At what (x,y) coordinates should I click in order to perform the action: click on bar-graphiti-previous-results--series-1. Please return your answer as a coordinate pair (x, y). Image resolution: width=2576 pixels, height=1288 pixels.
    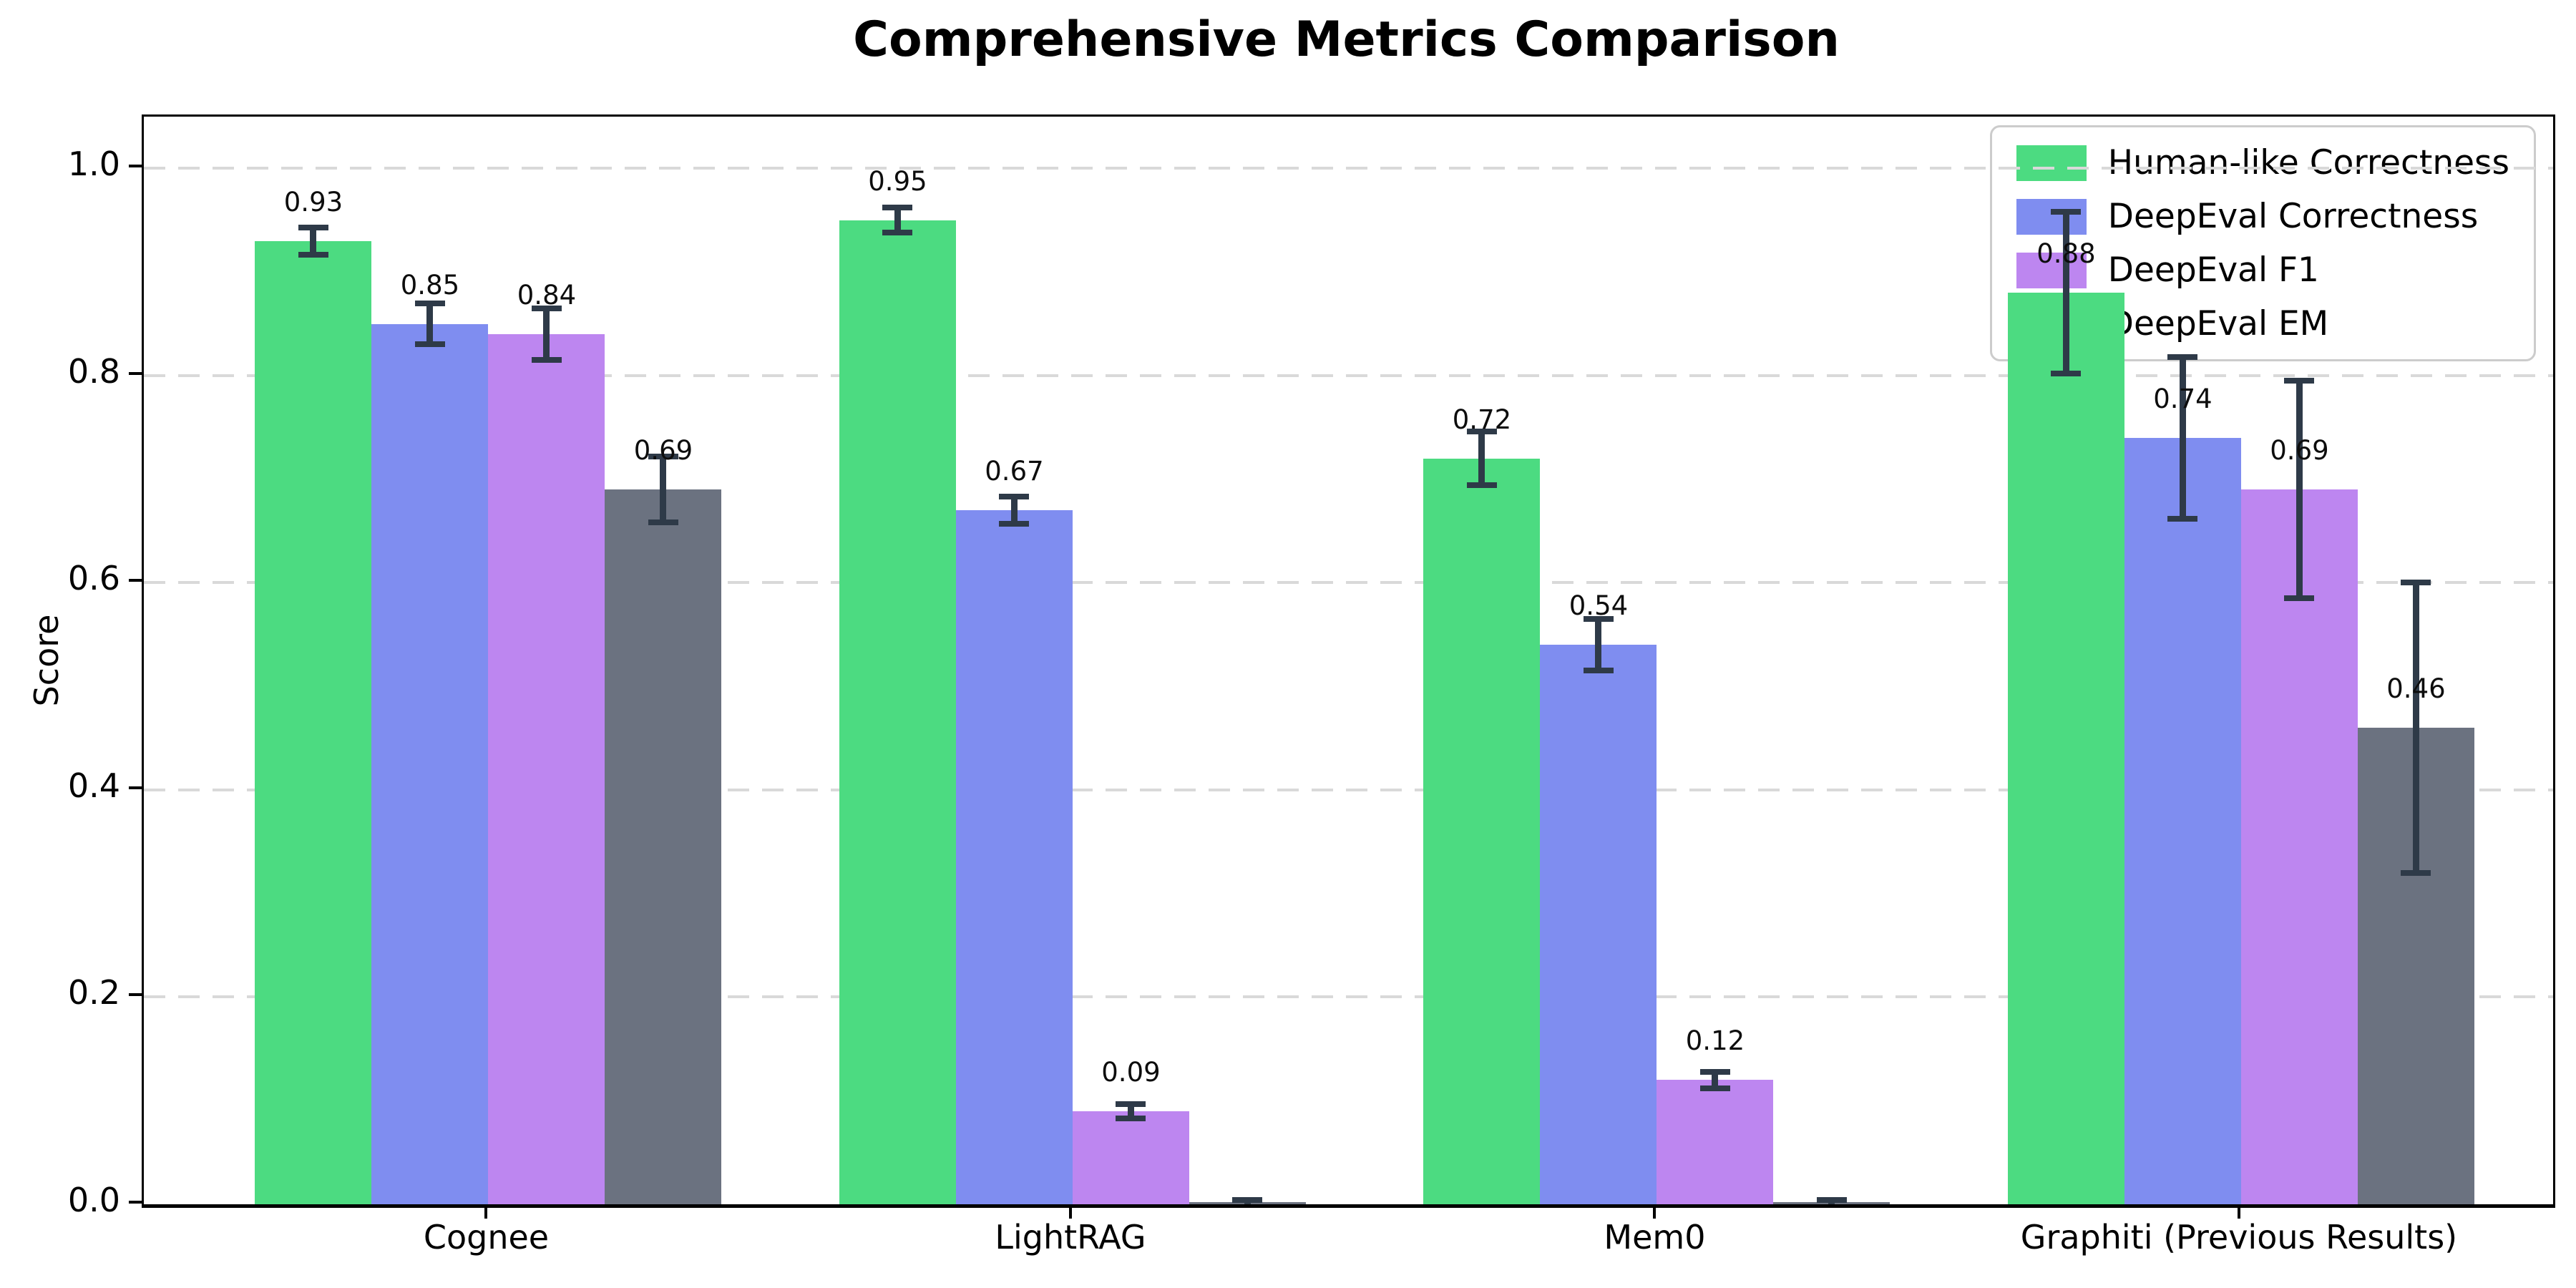
    Looking at the image, I should click on (2182, 820).